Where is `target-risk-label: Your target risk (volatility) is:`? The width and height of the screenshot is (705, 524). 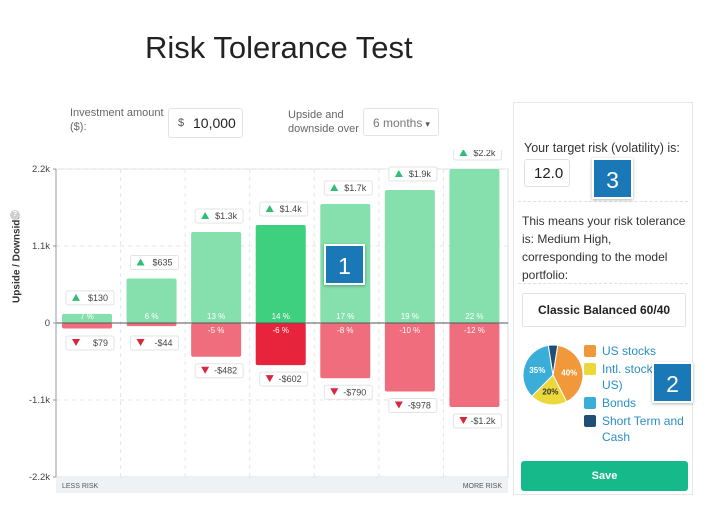
target-risk-label: Your target risk (volatility) is: is located at coordinates (602, 148).